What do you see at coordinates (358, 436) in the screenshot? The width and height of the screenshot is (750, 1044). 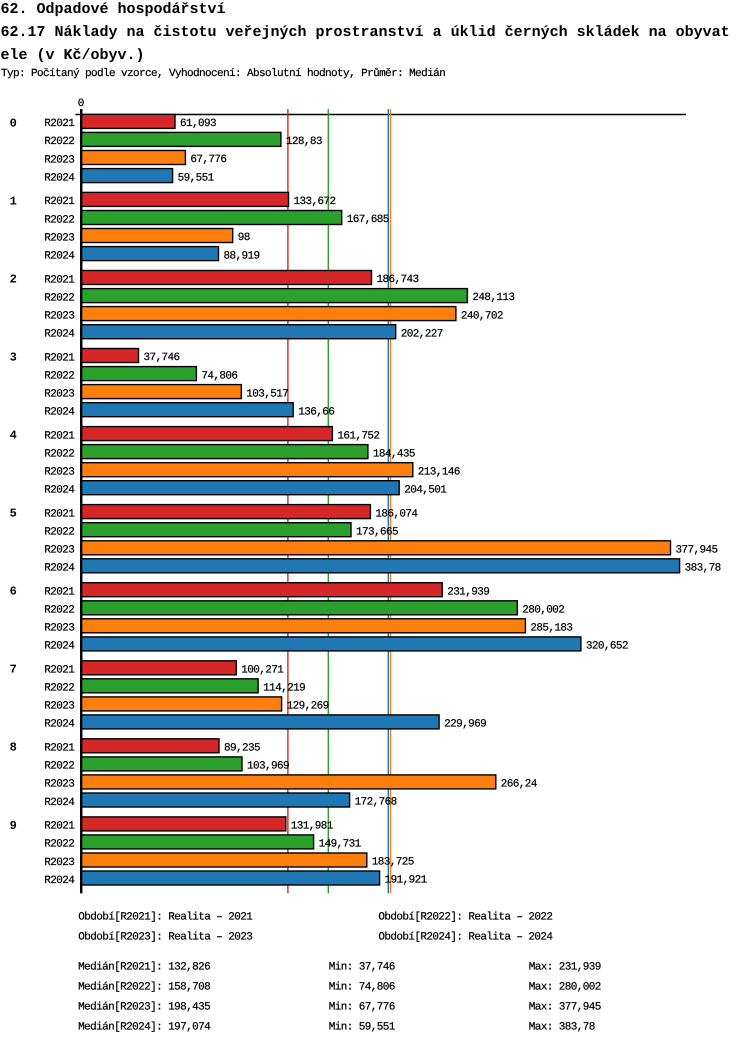 I see `svg-text: 161,752` at bounding box center [358, 436].